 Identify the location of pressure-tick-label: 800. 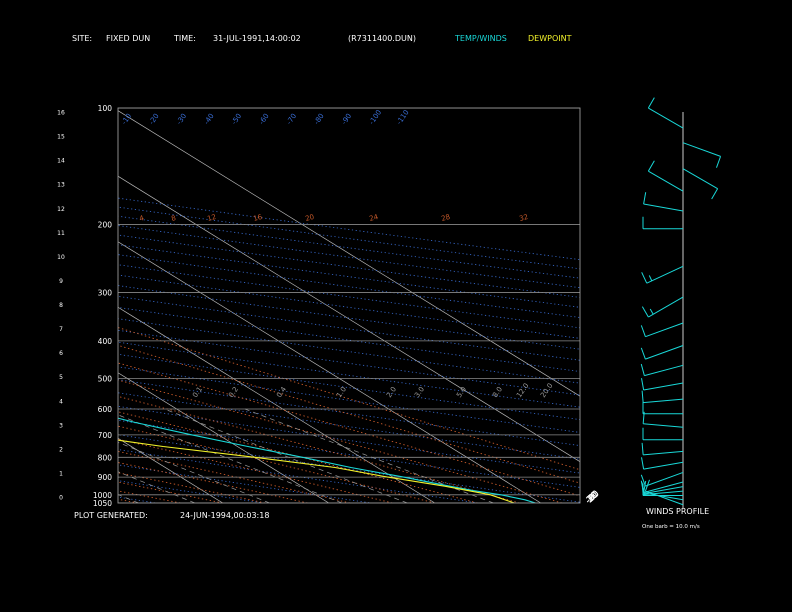
(105, 457).